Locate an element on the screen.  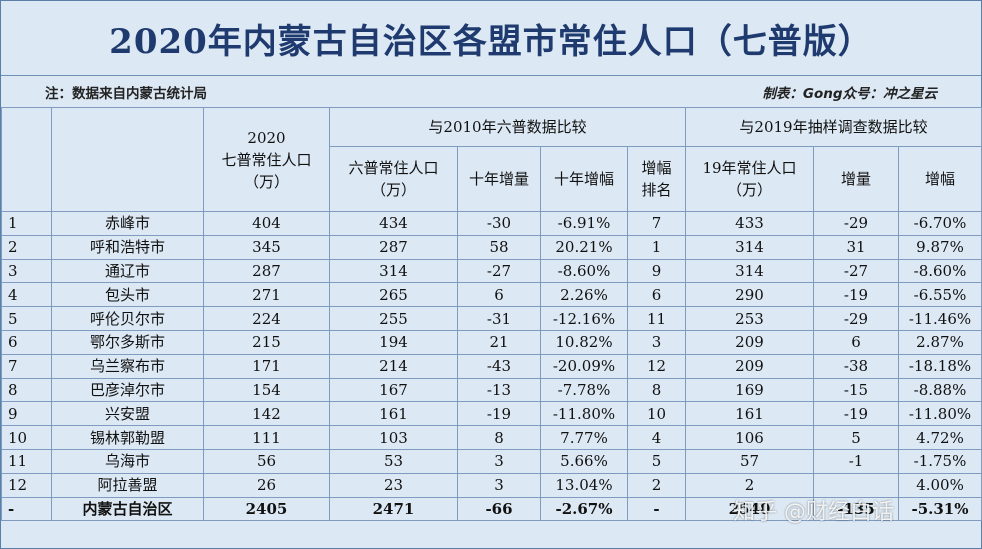
header-group-2010: 与2010年六普数据比较 is located at coordinates (507, 127).